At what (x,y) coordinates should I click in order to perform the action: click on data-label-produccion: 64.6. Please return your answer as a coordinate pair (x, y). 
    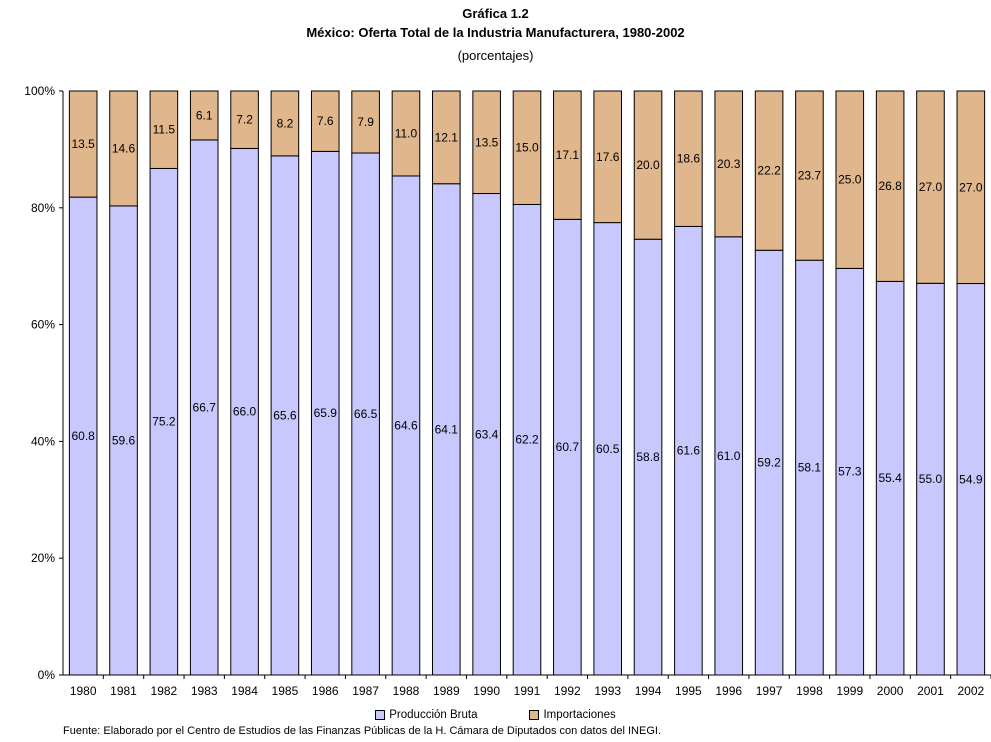
    Looking at the image, I should click on (406, 425).